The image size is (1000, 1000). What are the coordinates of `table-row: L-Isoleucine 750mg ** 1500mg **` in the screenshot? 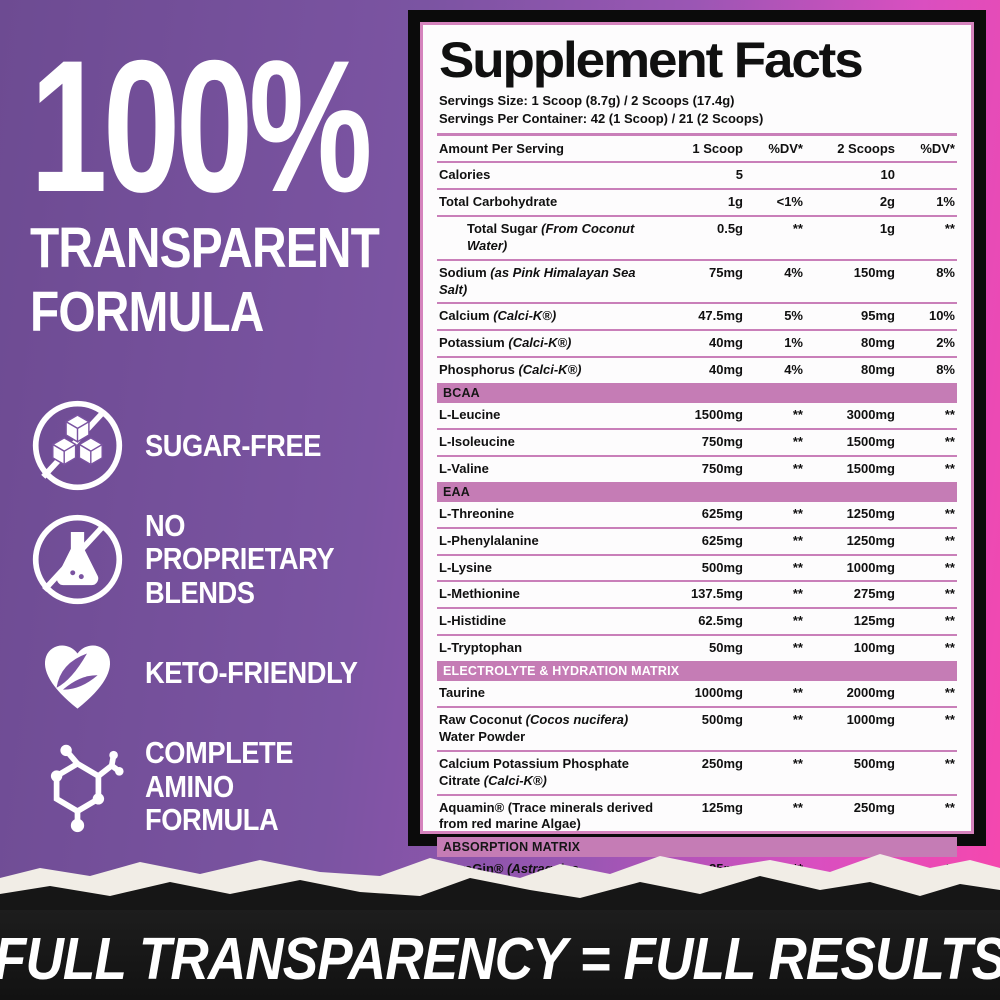 It's located at (697, 441).